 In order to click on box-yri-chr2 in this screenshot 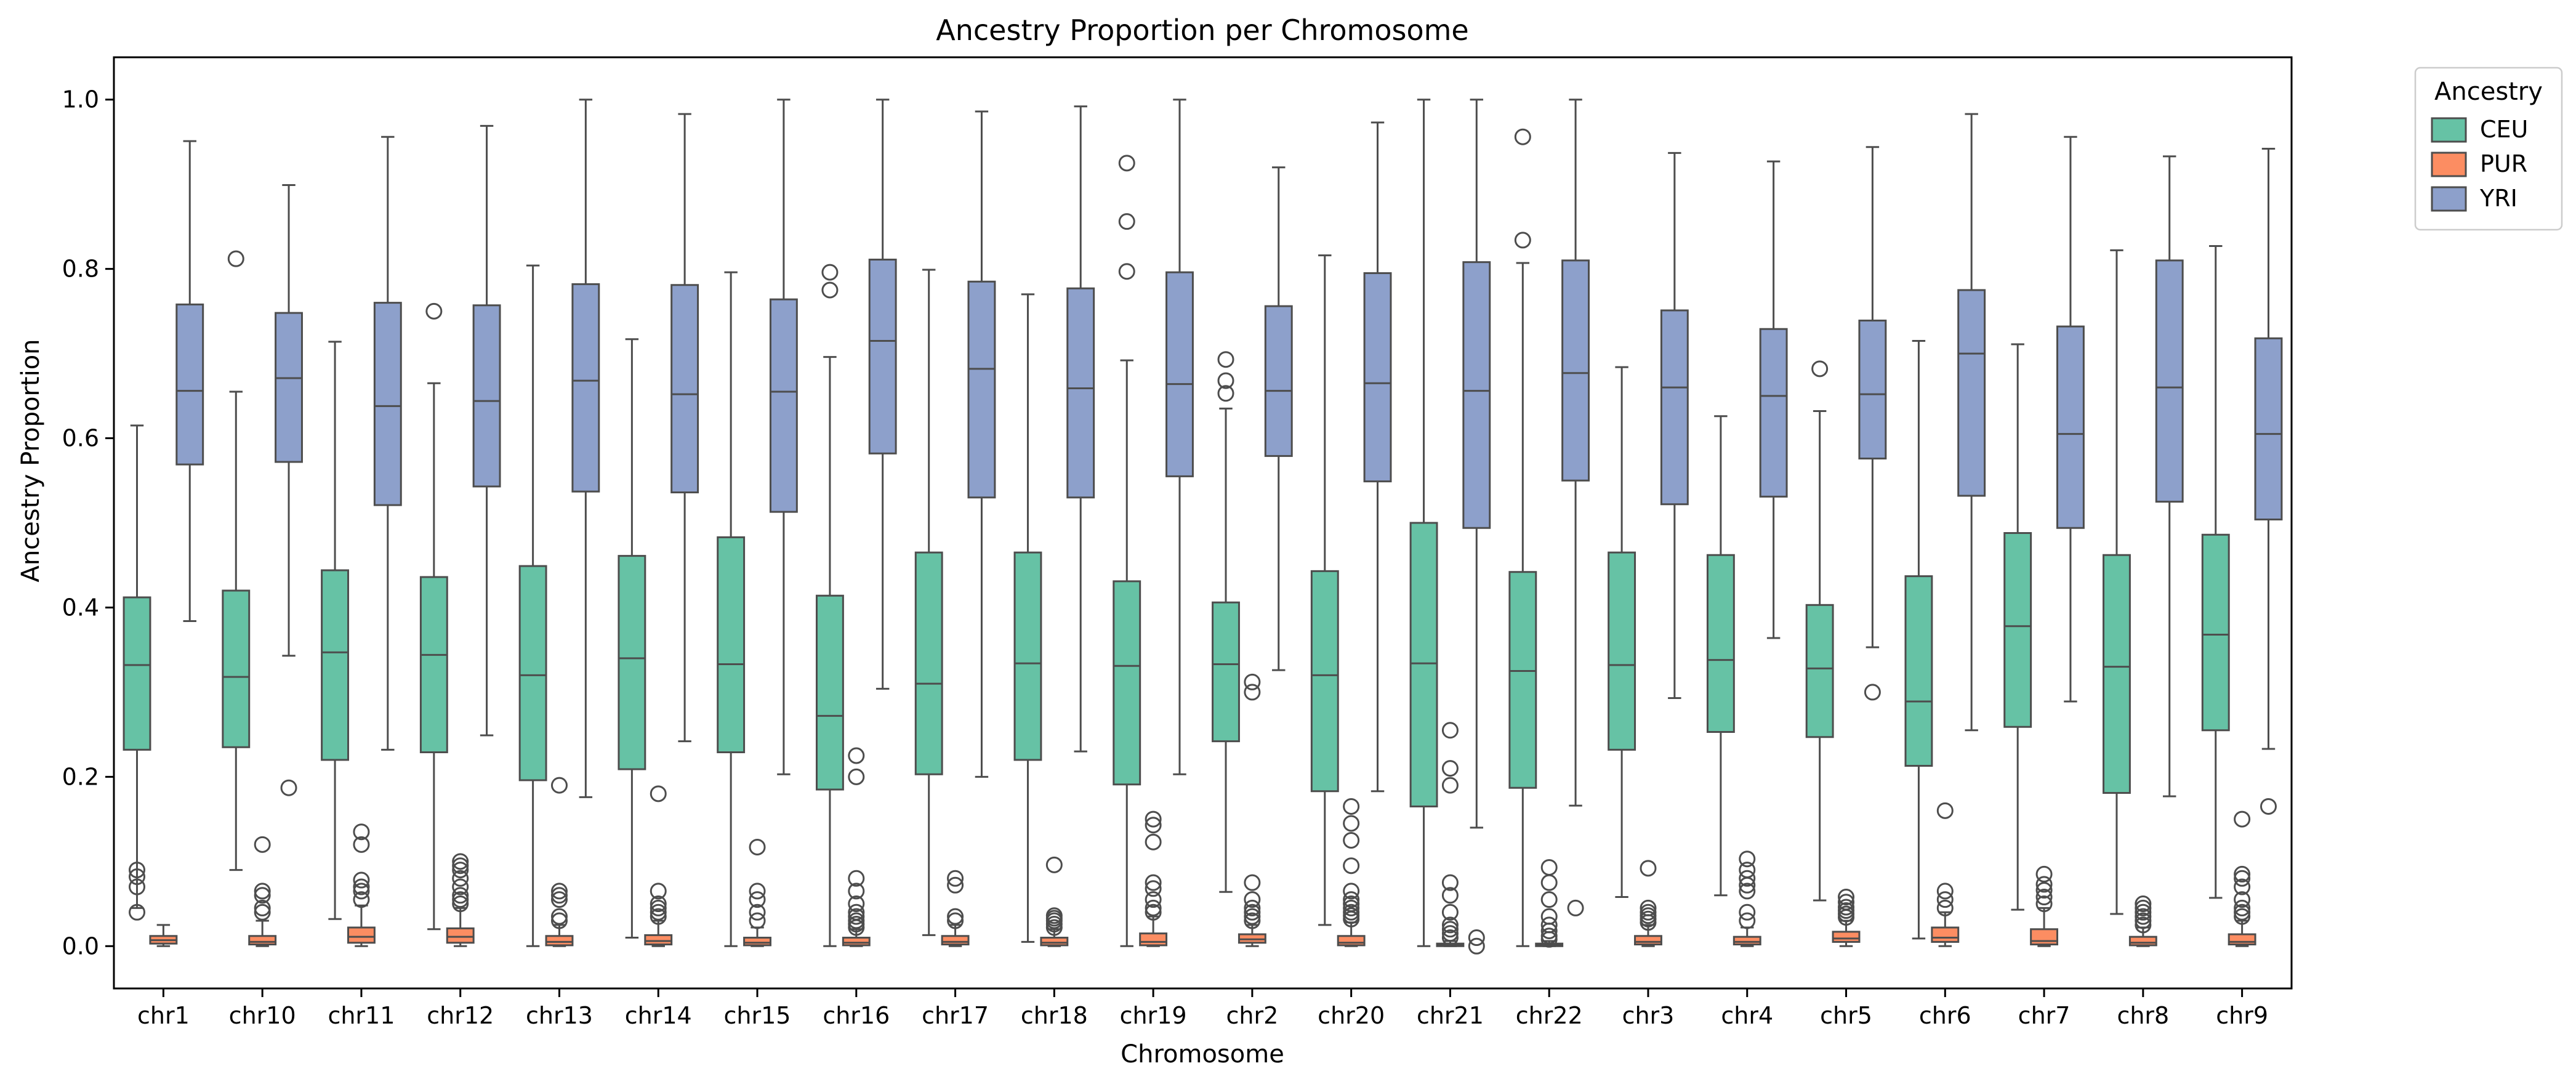, I will do `click(1278, 419)`.